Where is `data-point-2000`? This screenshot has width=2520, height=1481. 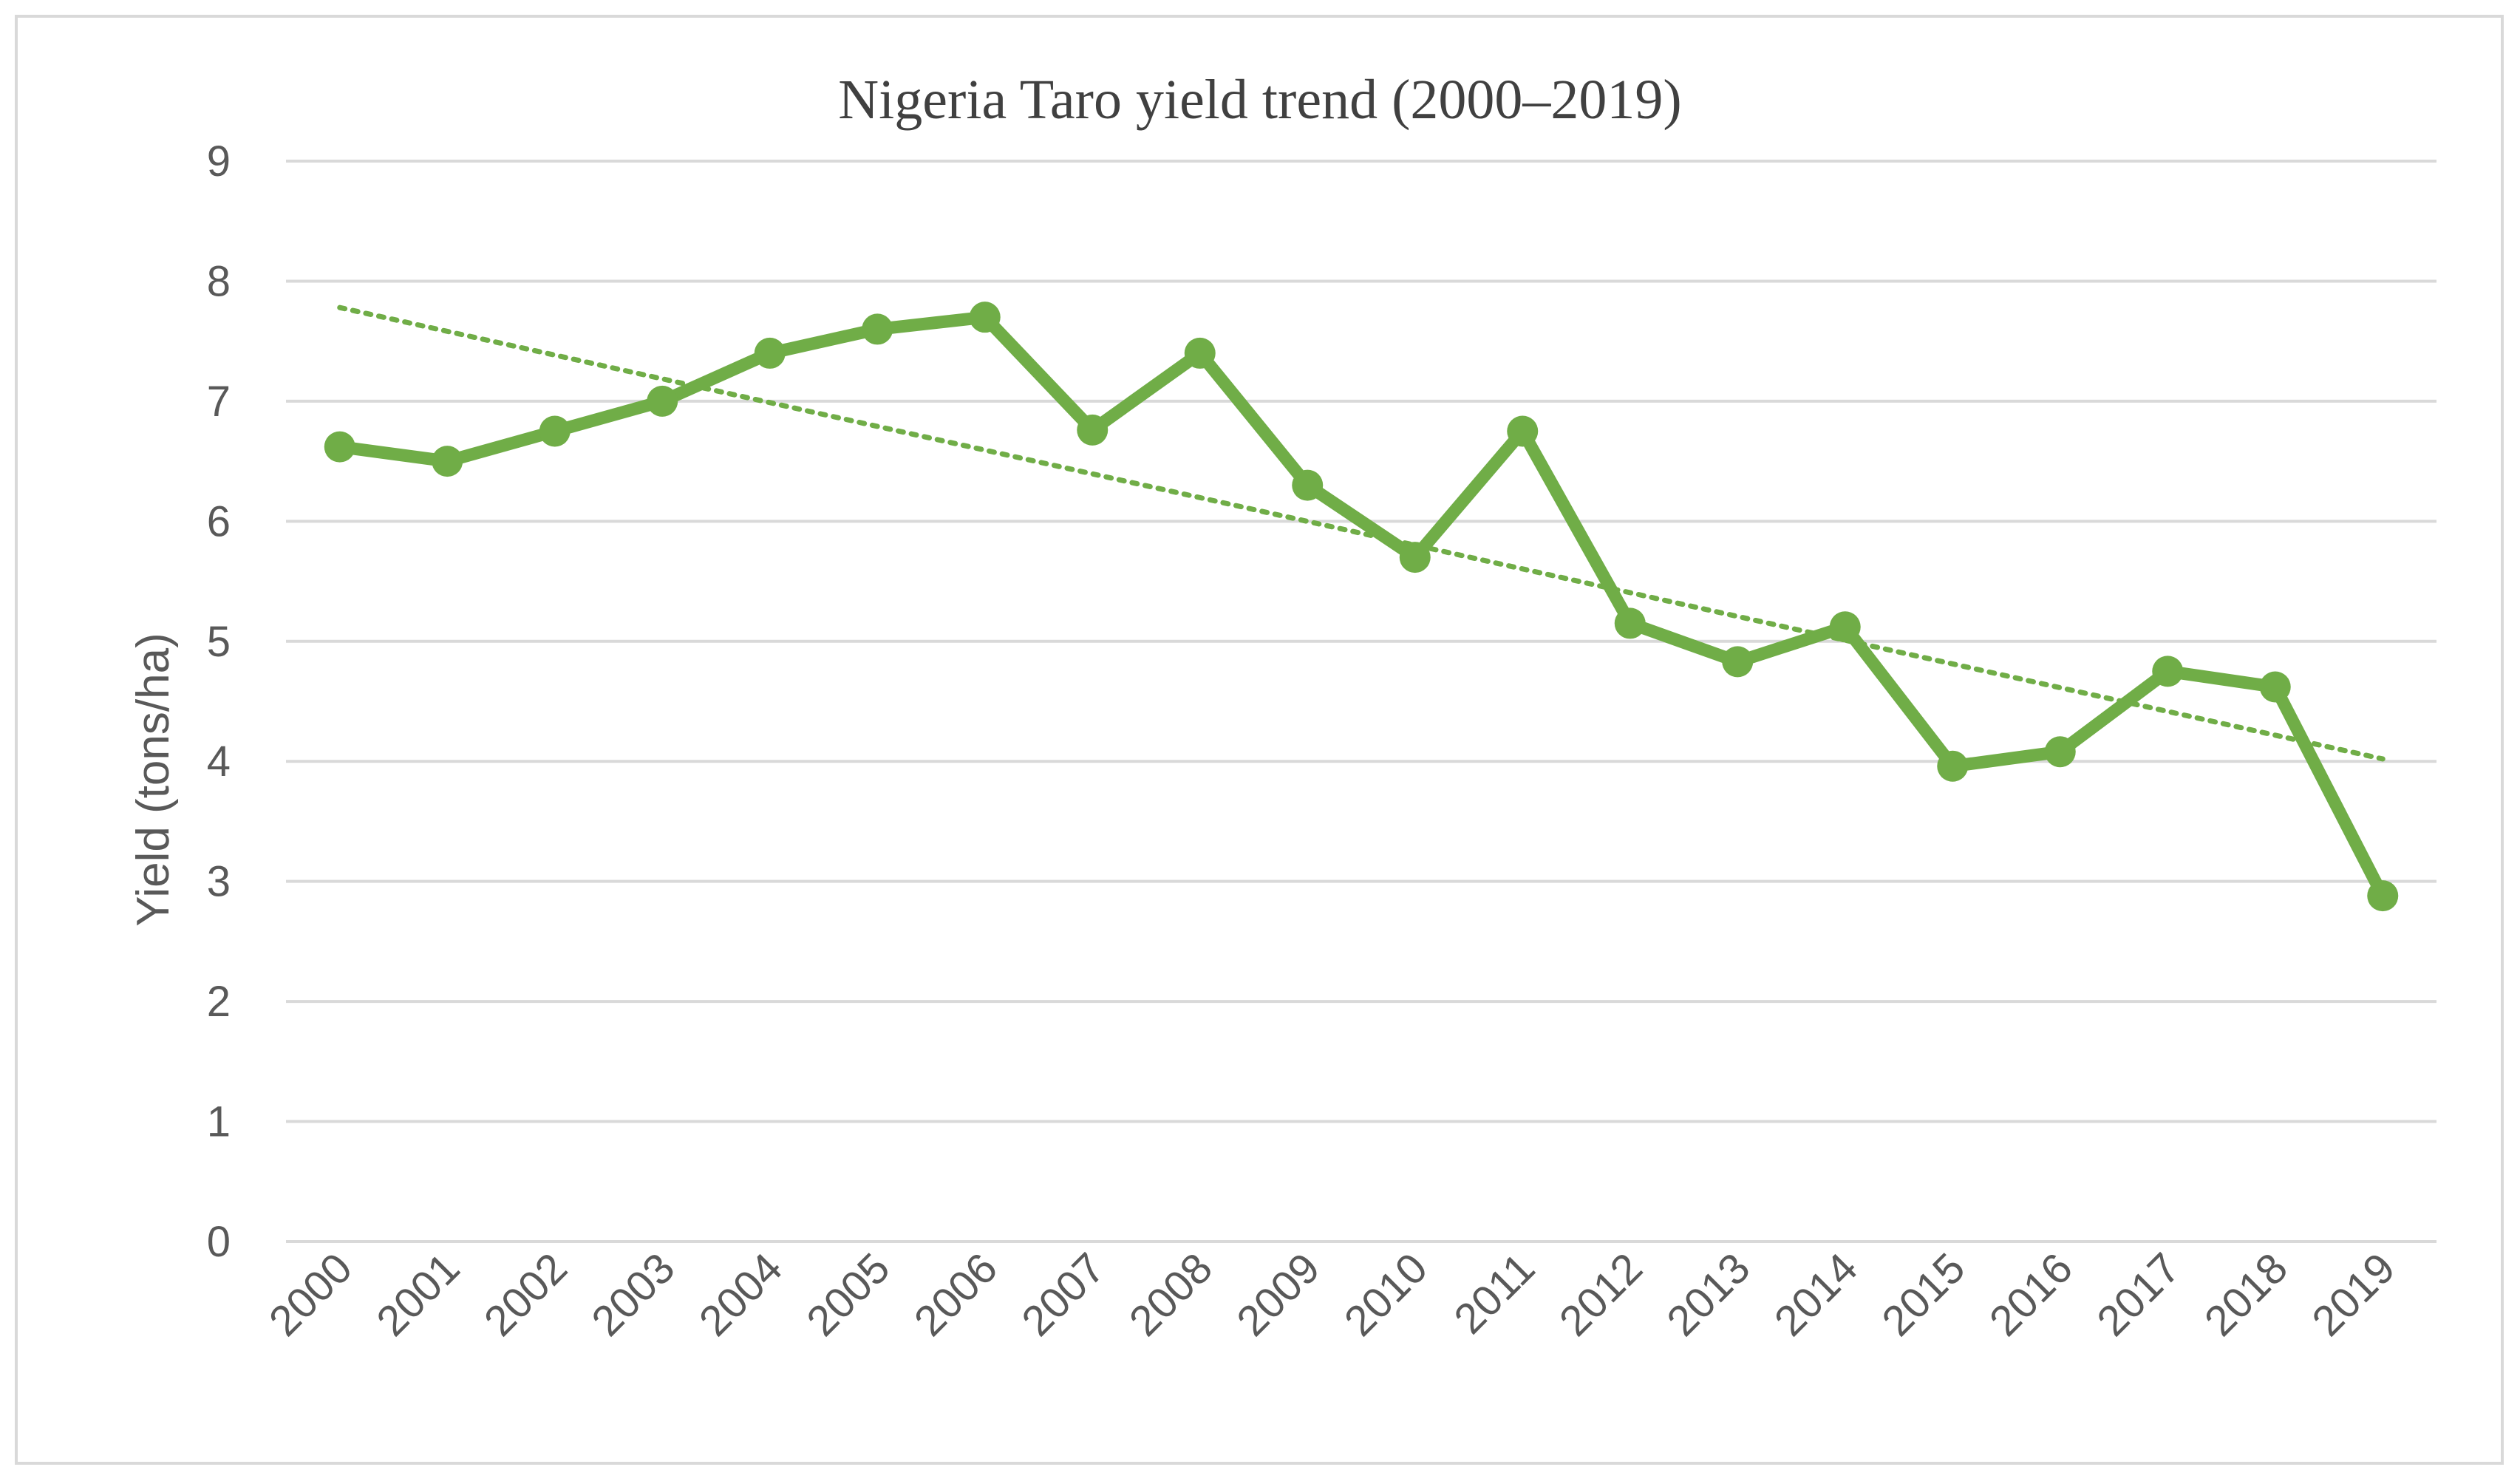 data-point-2000 is located at coordinates (340, 447).